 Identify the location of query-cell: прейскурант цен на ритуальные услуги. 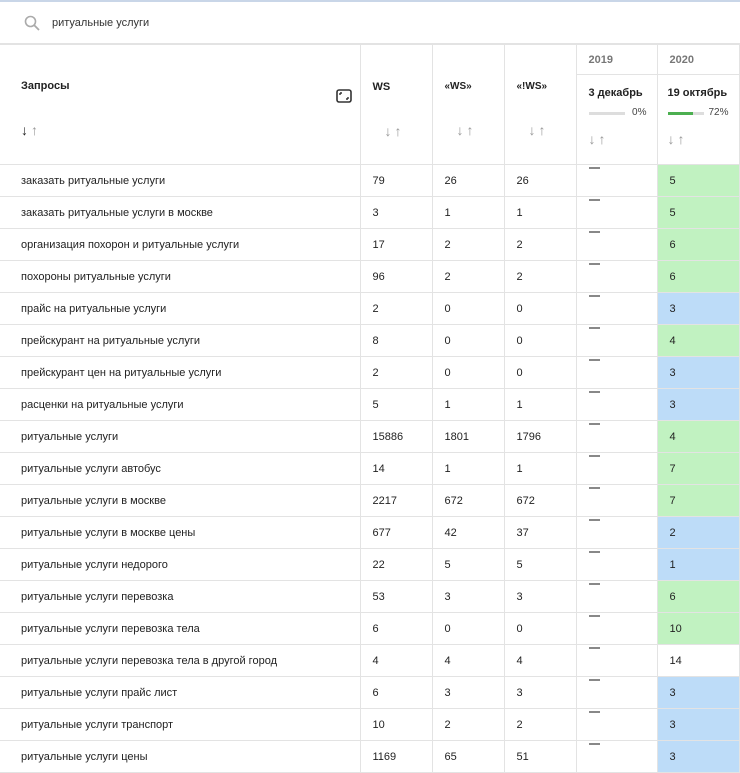
(180, 372).